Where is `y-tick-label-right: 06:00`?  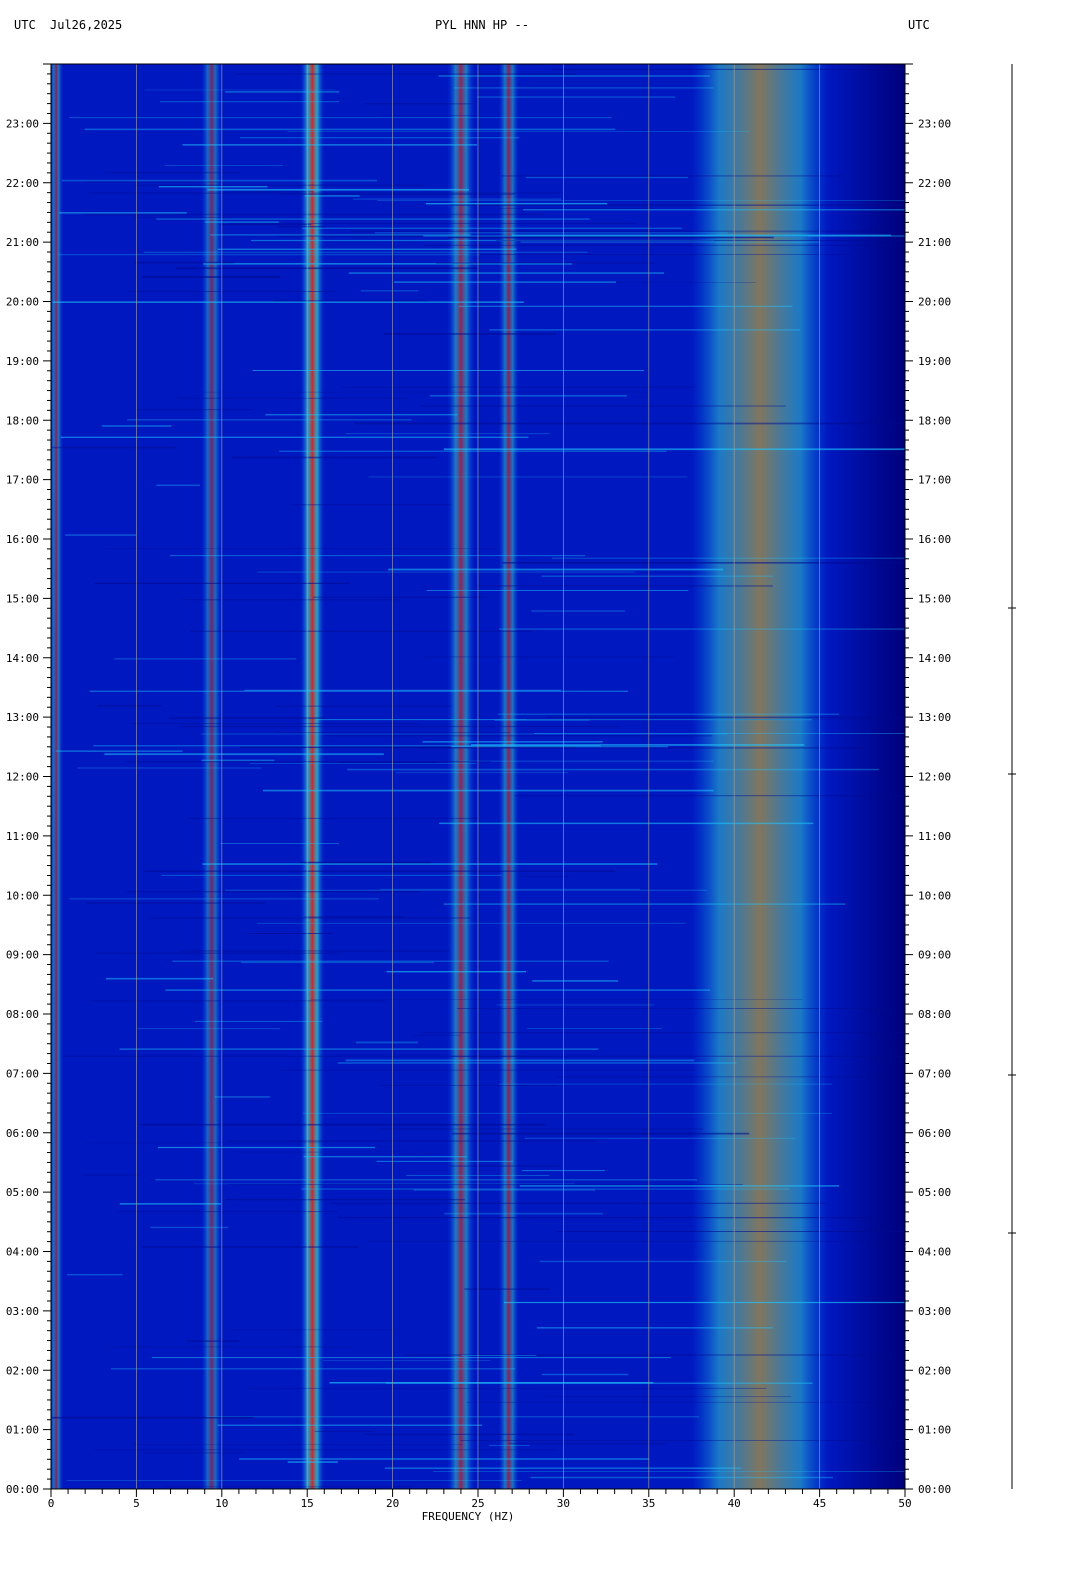 y-tick-label-right: 06:00 is located at coordinates (934, 1133).